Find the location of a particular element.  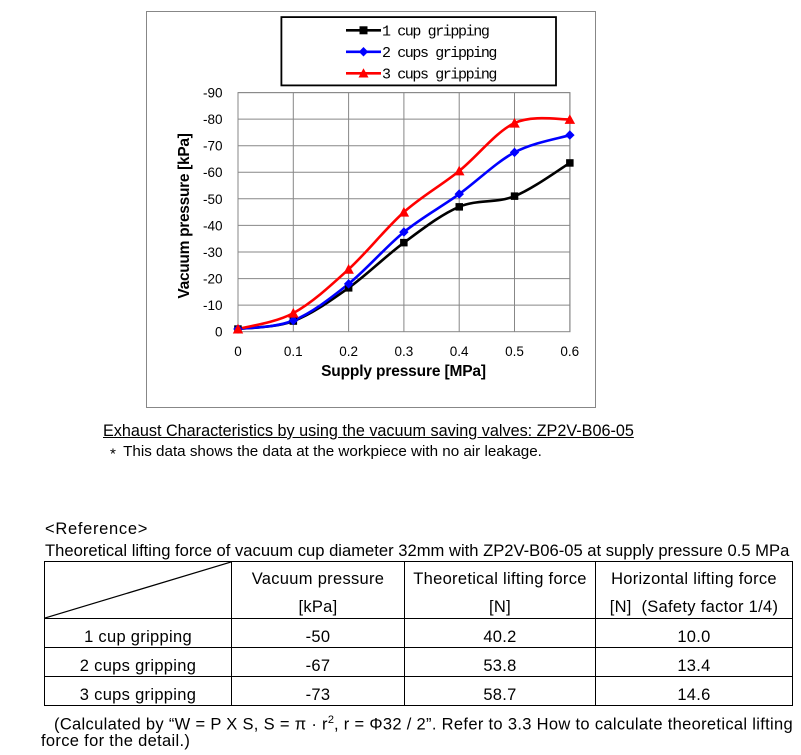

svg-text: -50 is located at coordinates (213, 199).